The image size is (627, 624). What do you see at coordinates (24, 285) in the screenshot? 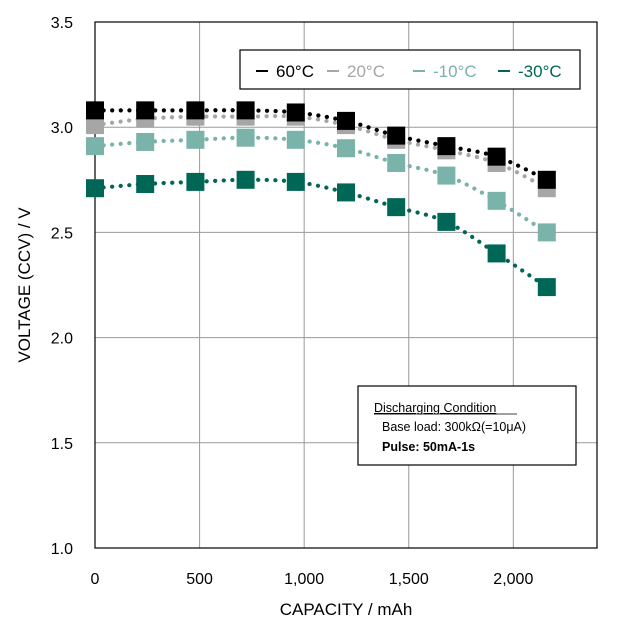
I see `y-axis-title: VOLTAGE (CCV) / V` at bounding box center [24, 285].